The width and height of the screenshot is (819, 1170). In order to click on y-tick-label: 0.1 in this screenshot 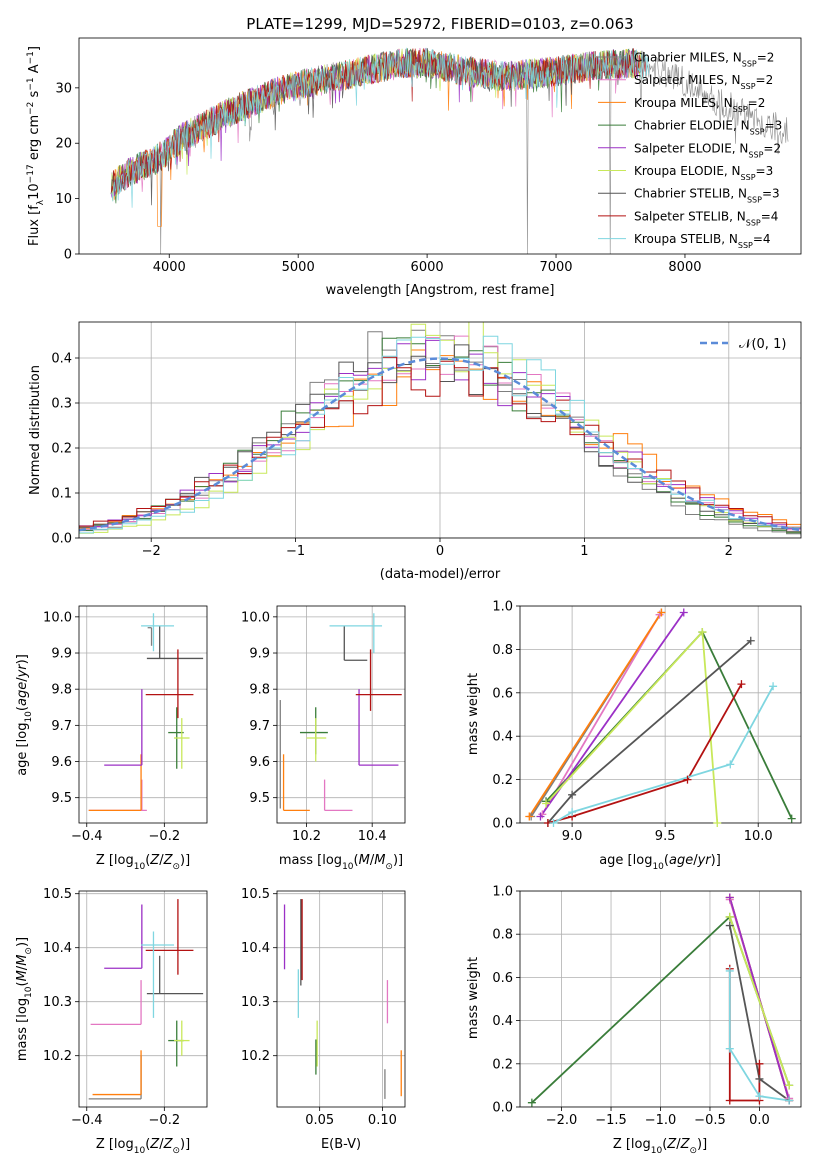, I will do `click(61, 494)`.